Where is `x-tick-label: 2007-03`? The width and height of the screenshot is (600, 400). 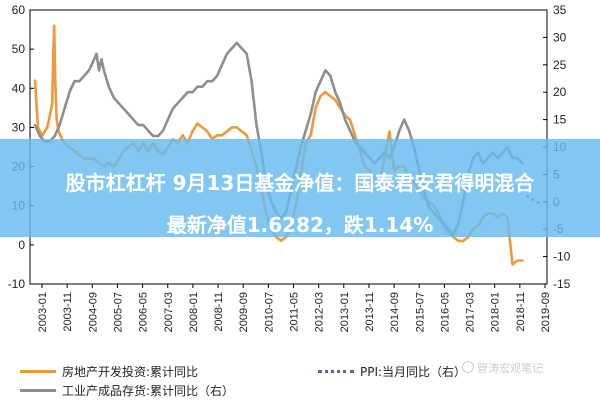
x-tick-label: 2007-03 is located at coordinates (169, 312).